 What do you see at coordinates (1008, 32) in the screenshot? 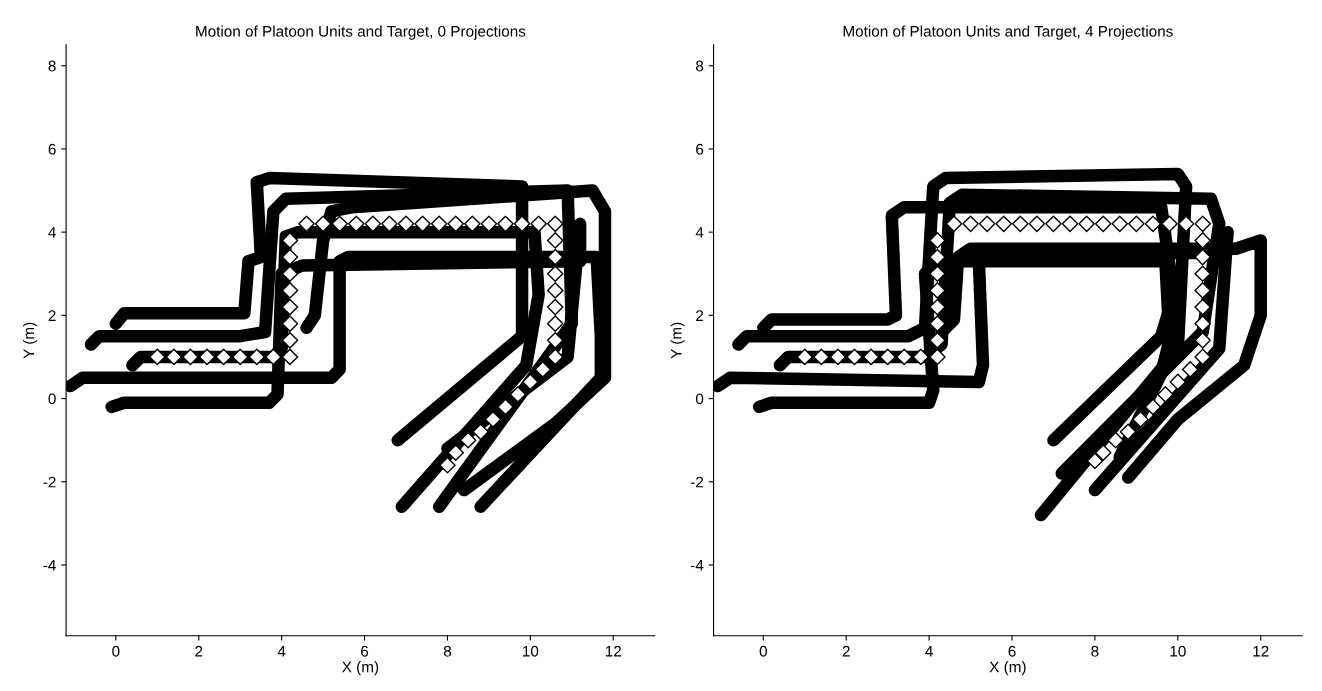
I see `chart-title: Motion of Platoon Units and Target, 4 Projections` at bounding box center [1008, 32].